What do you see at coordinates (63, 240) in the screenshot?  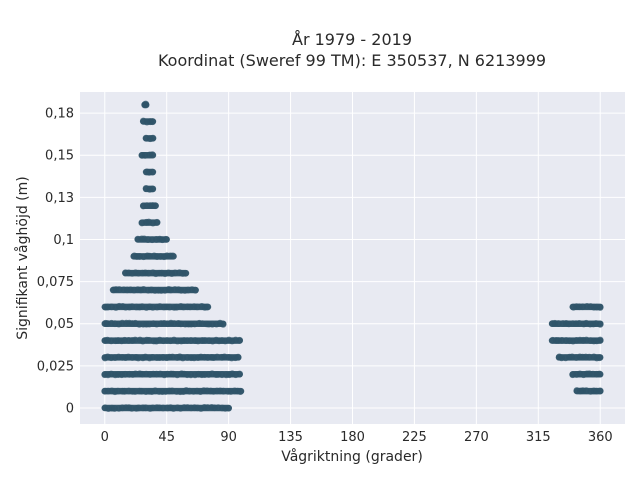 I see `y-tick-label: 0,1` at bounding box center [63, 240].